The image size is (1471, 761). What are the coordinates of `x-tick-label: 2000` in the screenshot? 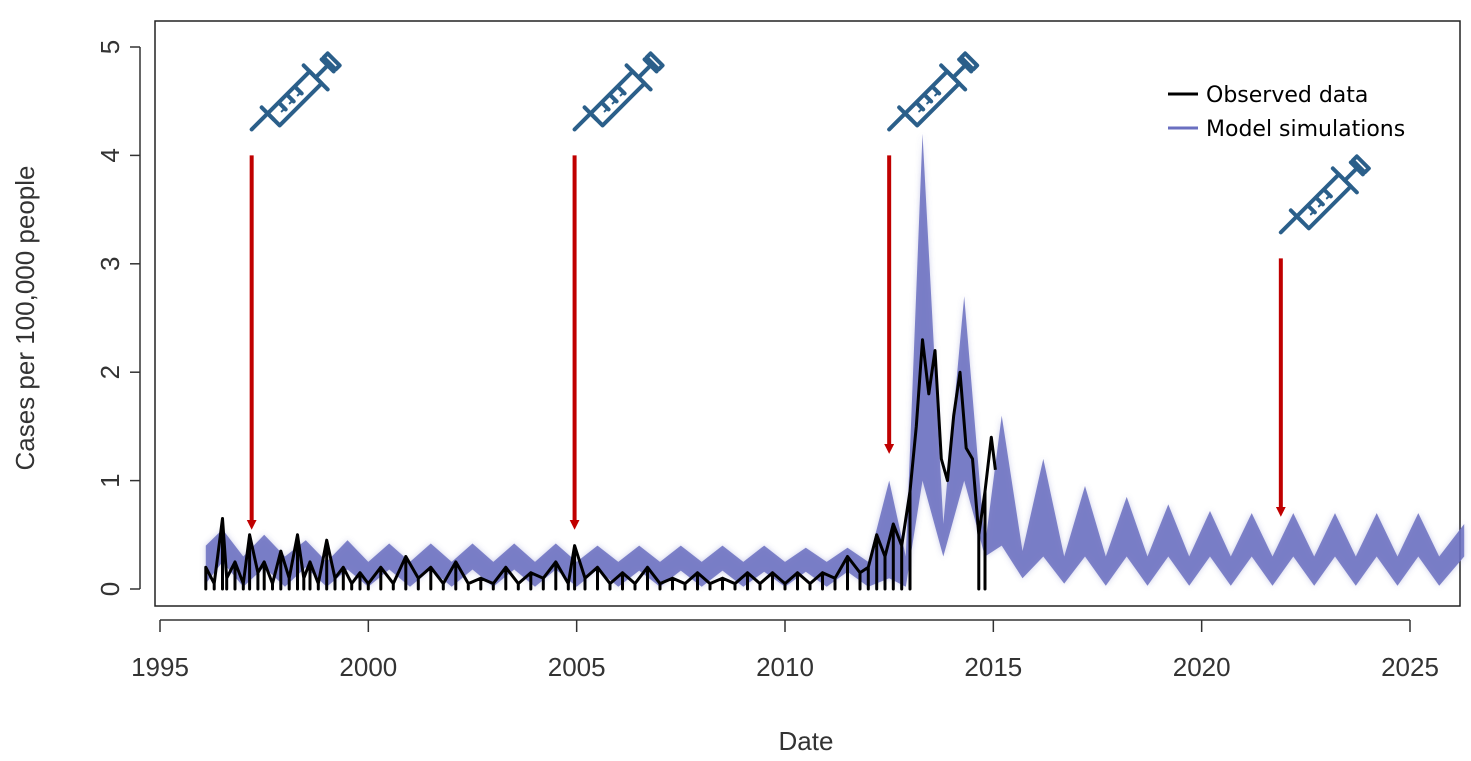 It's located at (368, 667).